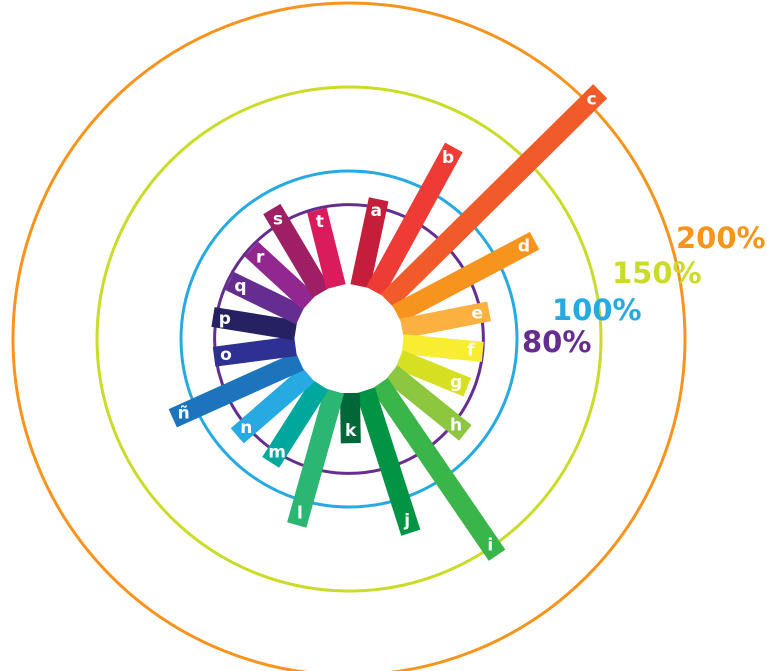  I want to click on ring-80-pct, so click(349, 339).